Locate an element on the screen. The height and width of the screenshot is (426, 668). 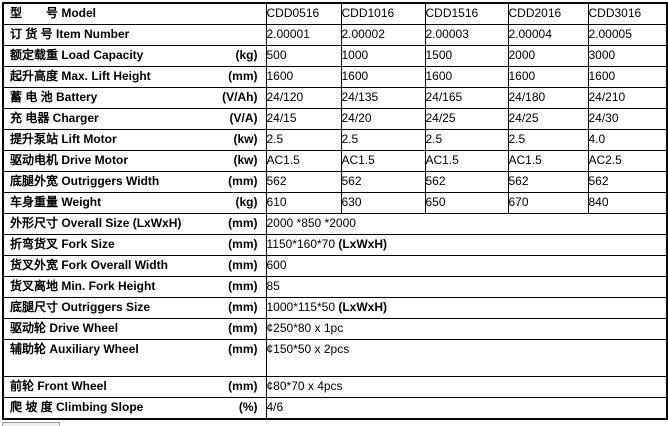
spec-label: 外形尺寸 Overall Size (LxWxH) is located at coordinates (96, 223).